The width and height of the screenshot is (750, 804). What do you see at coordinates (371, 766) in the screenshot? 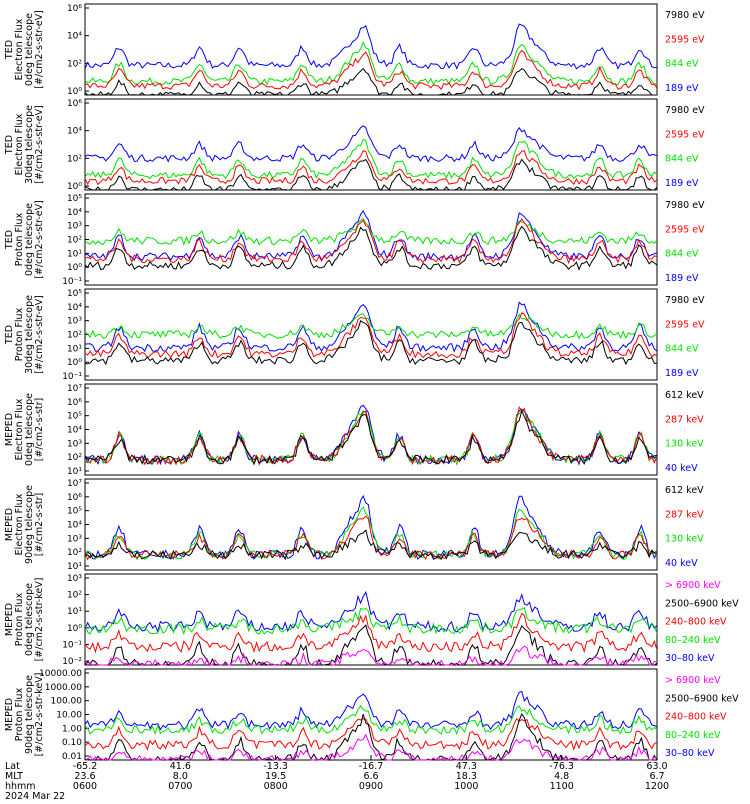
I see `x-tick-lat: -16.7` at bounding box center [371, 766].